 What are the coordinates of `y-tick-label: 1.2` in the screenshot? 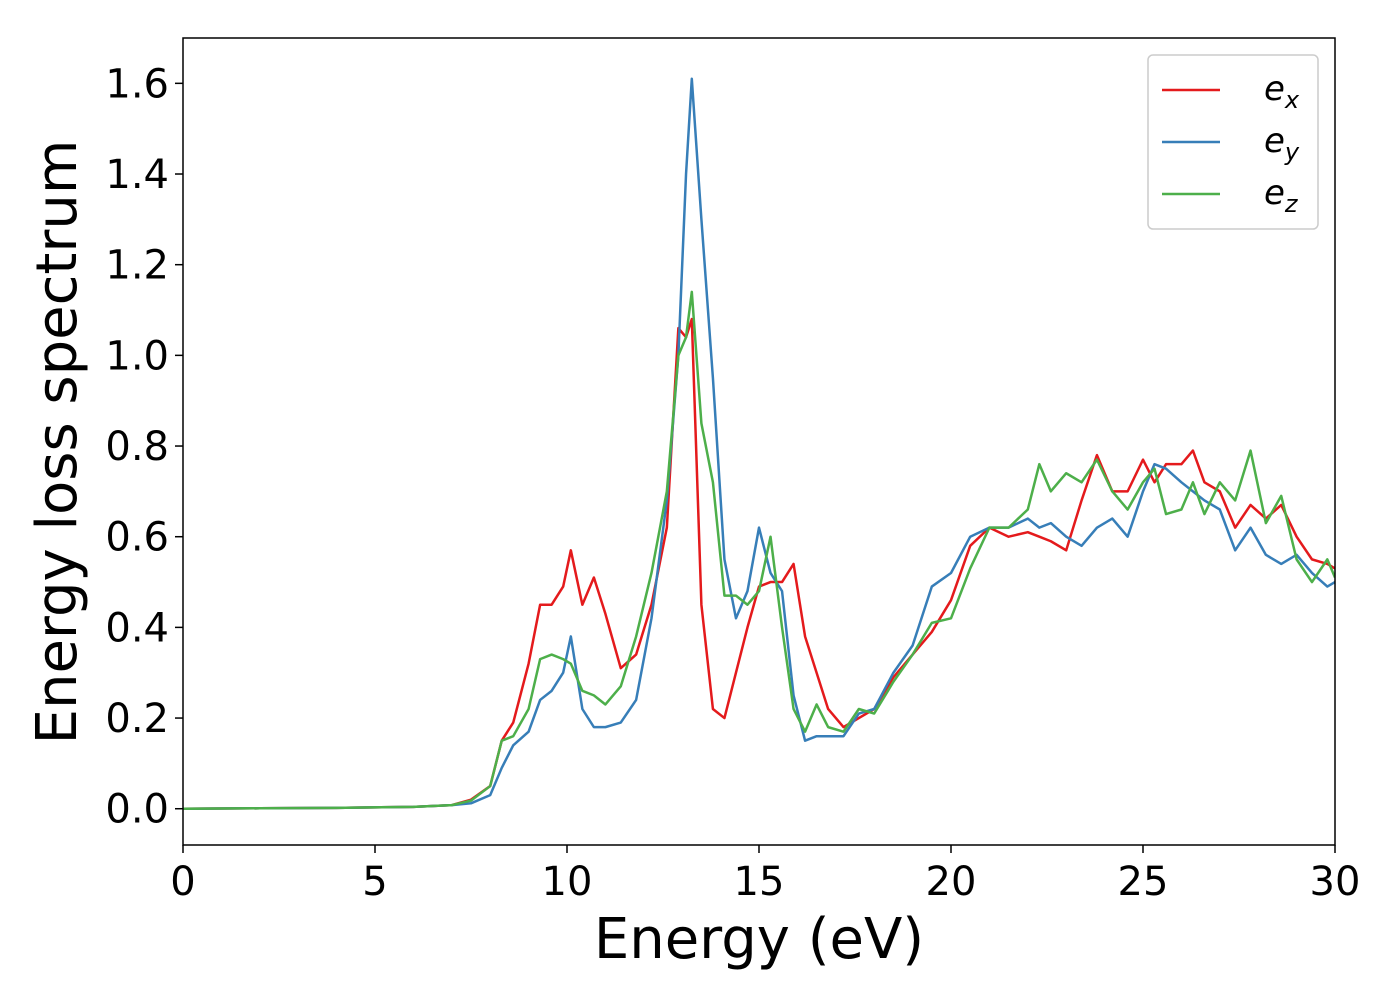 It's located at (137, 266).